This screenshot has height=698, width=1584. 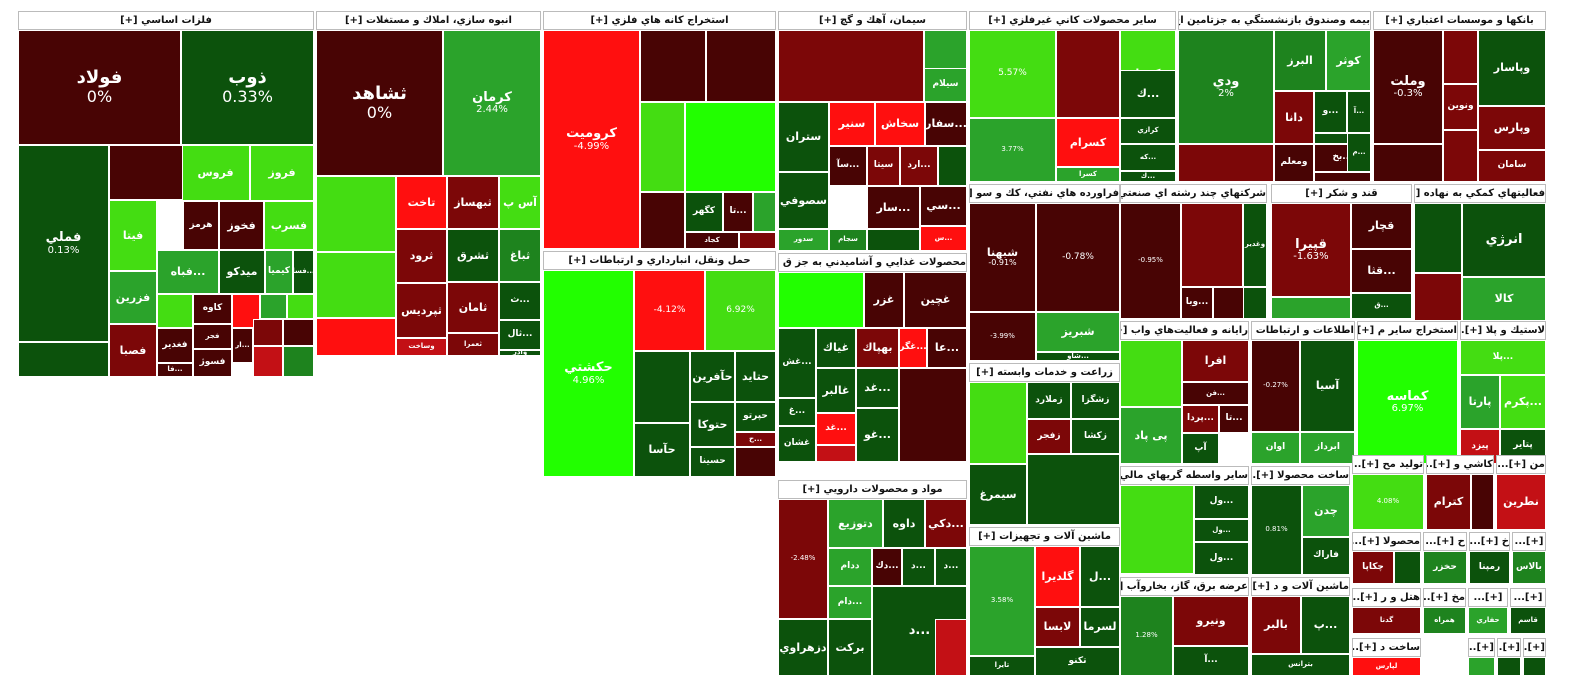 What do you see at coordinates (282, 173) in the screenshot?
I see `stock-tile: فروز` at bounding box center [282, 173].